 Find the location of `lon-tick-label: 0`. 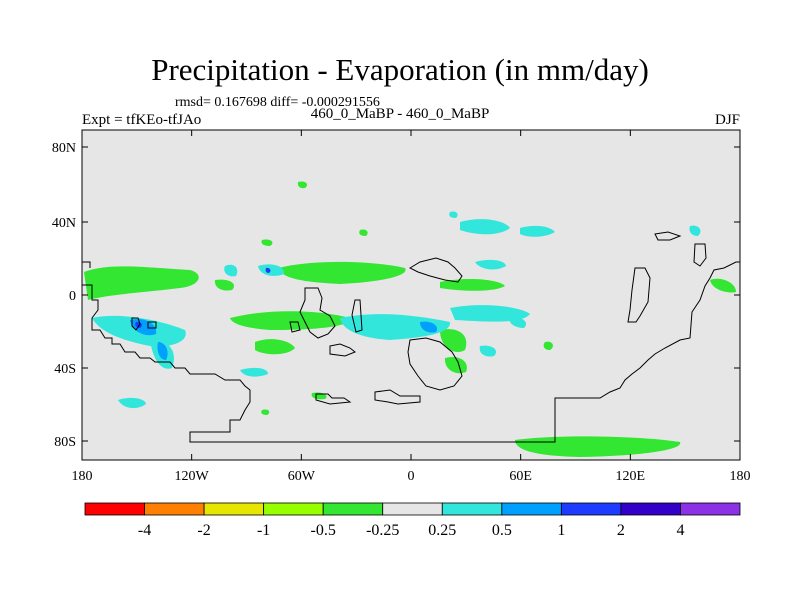

lon-tick-label: 0 is located at coordinates (411, 476).